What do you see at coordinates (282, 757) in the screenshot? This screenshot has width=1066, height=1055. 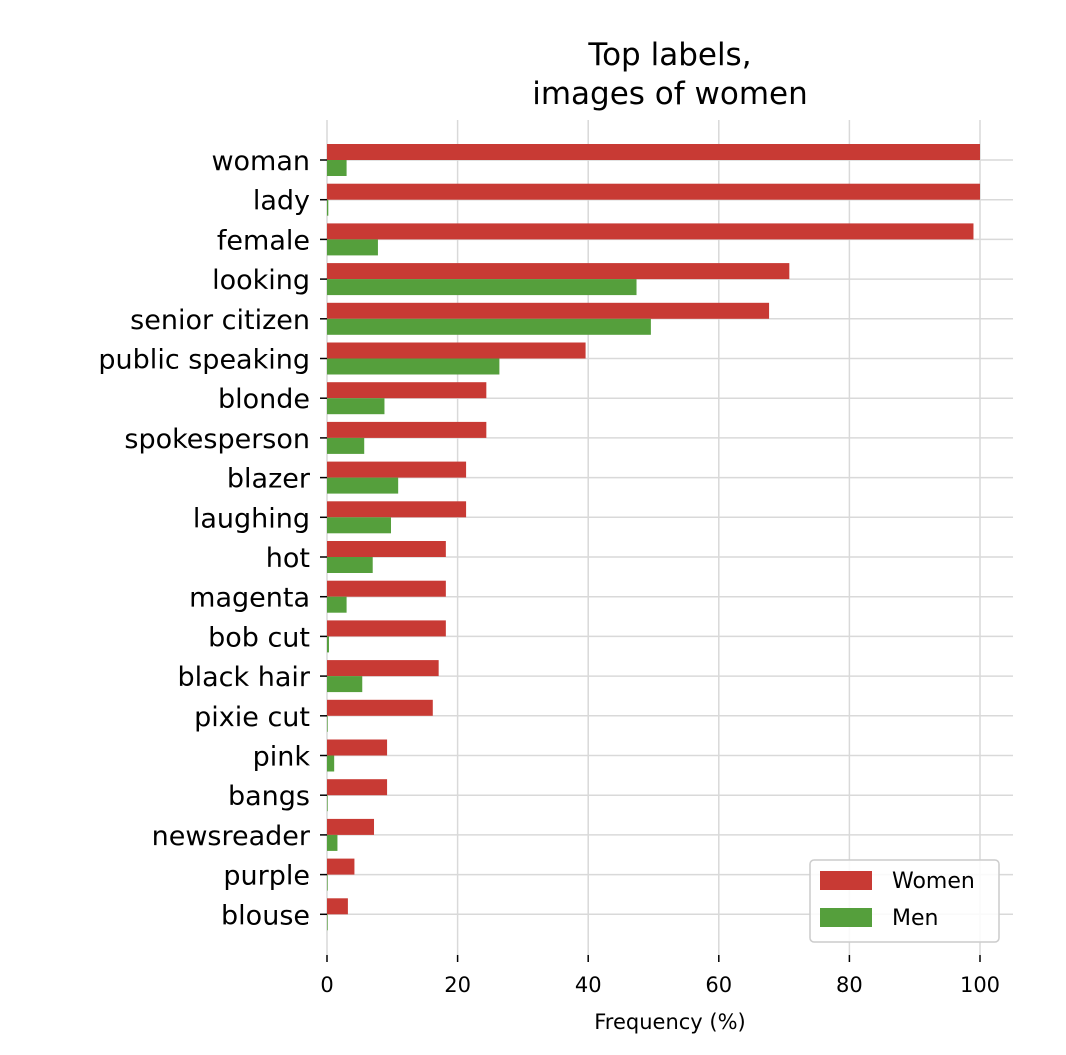 I see `category-label: pink` at bounding box center [282, 757].